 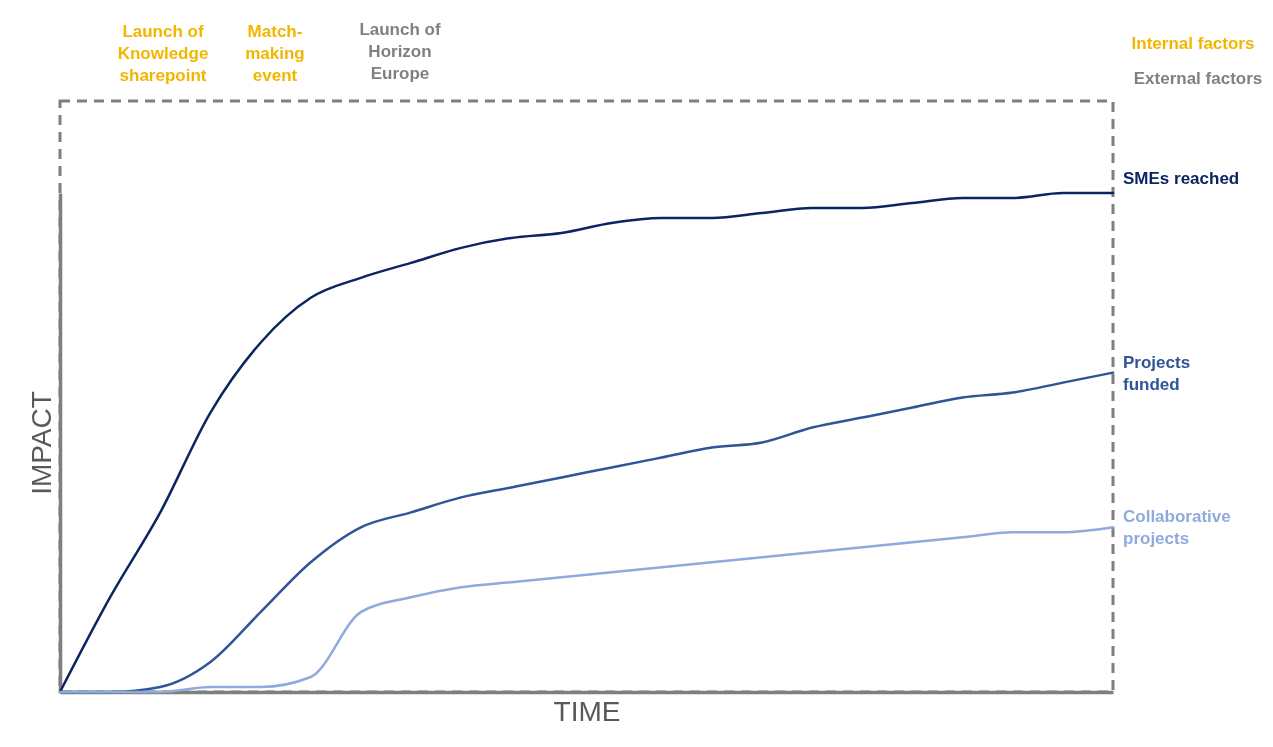 I want to click on text: External factors, so click(x=1198, y=78).